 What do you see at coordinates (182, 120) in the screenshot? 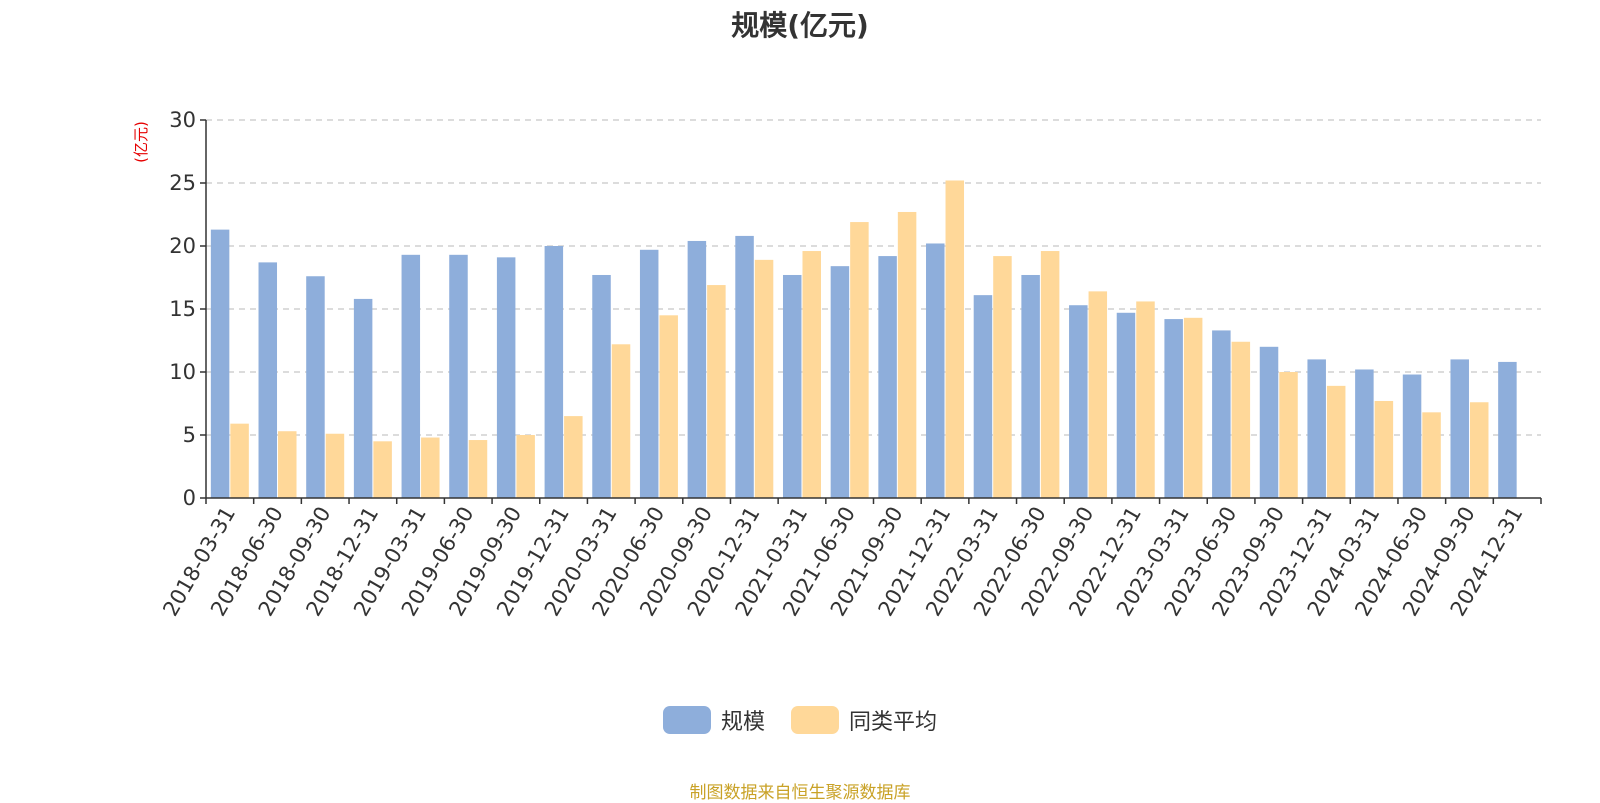
I see `y-tick-label: 30` at bounding box center [182, 120].